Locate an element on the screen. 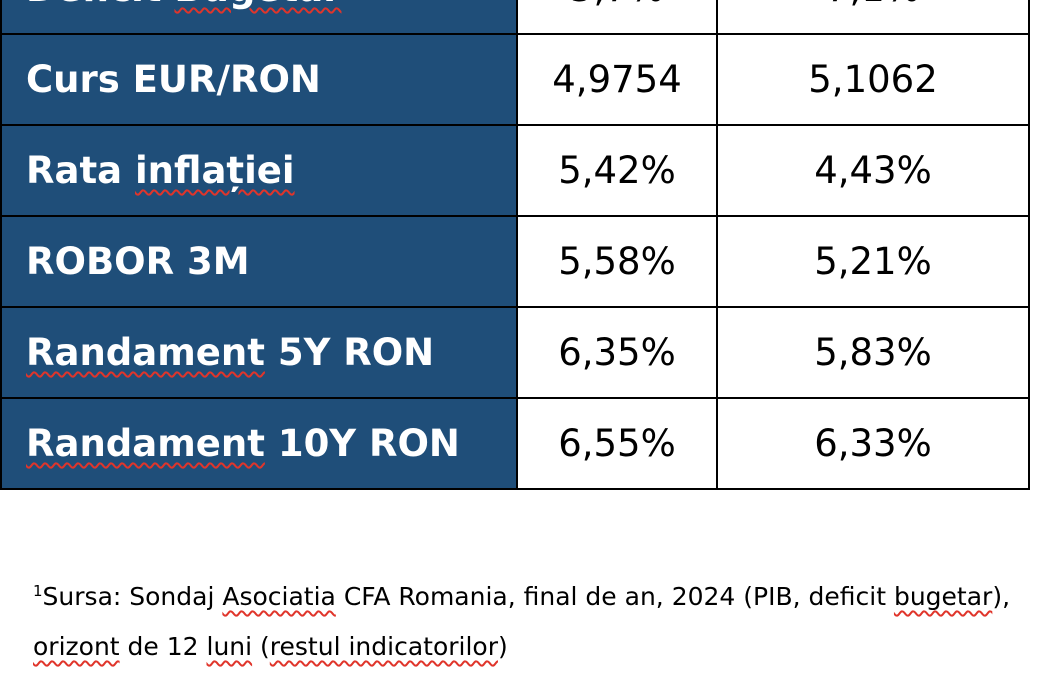  label-text: 10Y RON is located at coordinates (362, 443).